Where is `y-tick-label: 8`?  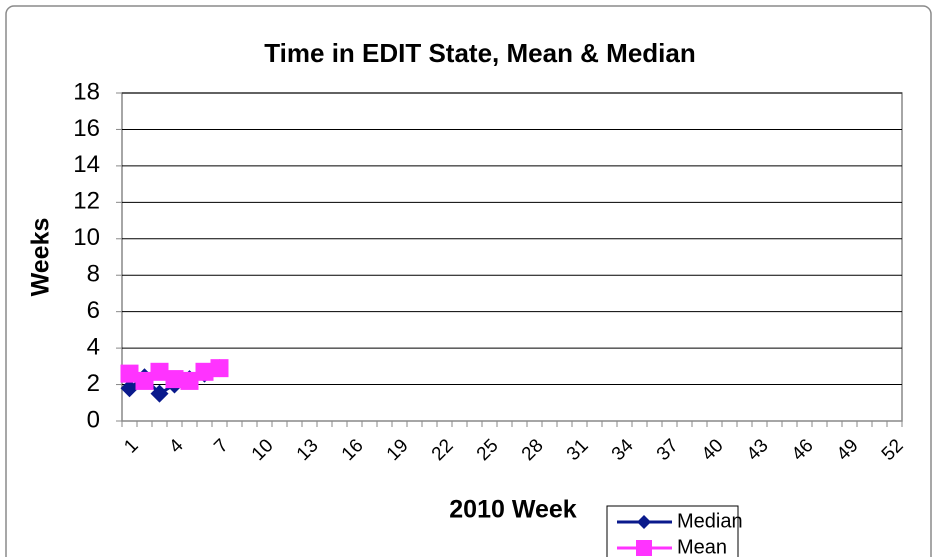
y-tick-label: 8 is located at coordinates (93, 274).